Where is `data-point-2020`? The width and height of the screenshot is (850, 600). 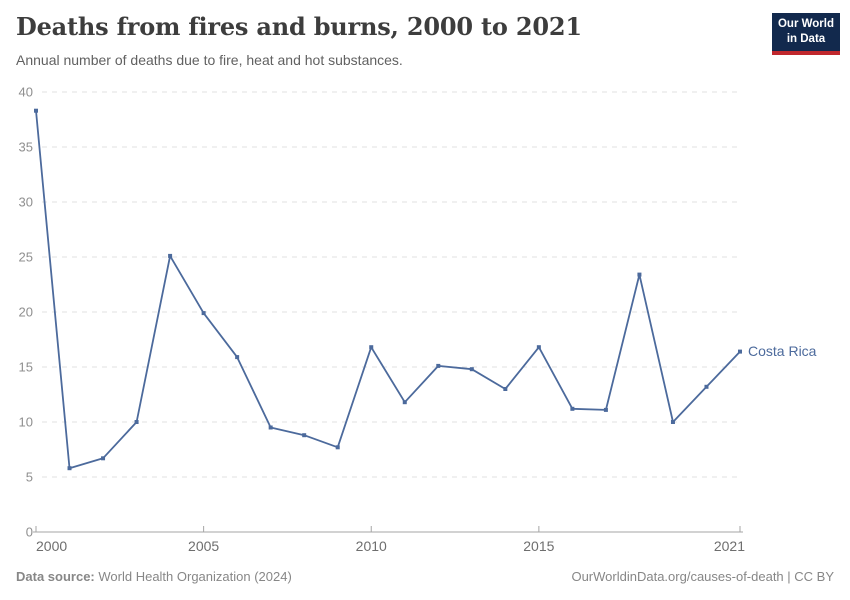
data-point-2020 is located at coordinates (706, 386).